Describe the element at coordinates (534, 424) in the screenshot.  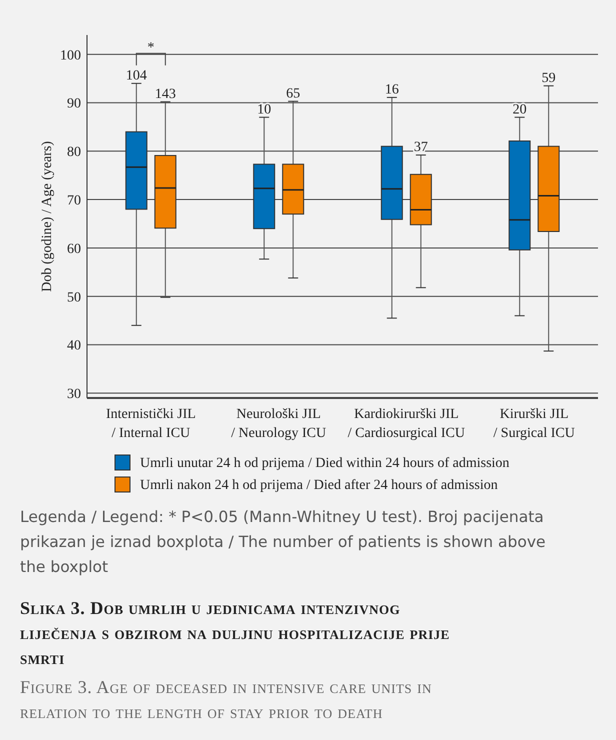
I see `x-tick-label: Kirurški JIL / Surgical ICU` at that location.